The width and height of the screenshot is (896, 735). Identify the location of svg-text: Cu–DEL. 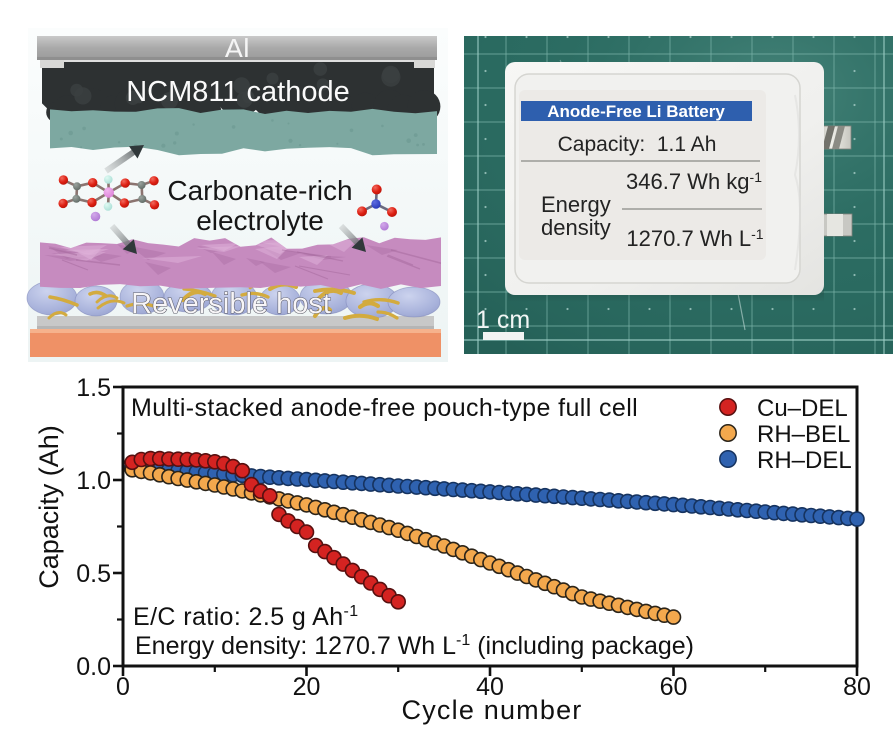
(802, 408).